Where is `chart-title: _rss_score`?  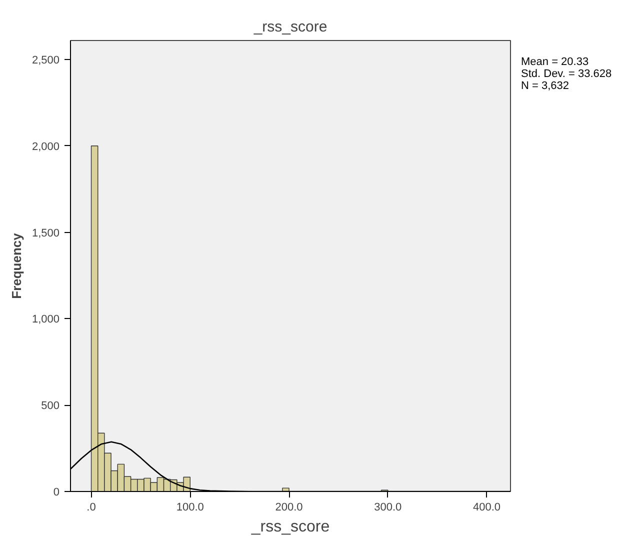
chart-title: _rss_score is located at coordinates (290, 27).